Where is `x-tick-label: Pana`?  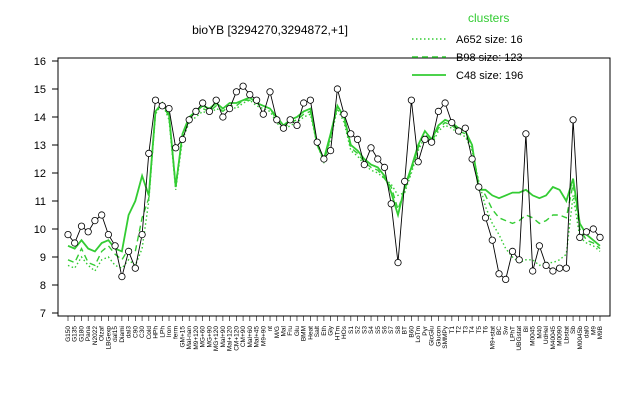 x-tick-label: Pana is located at coordinates (88, 334).